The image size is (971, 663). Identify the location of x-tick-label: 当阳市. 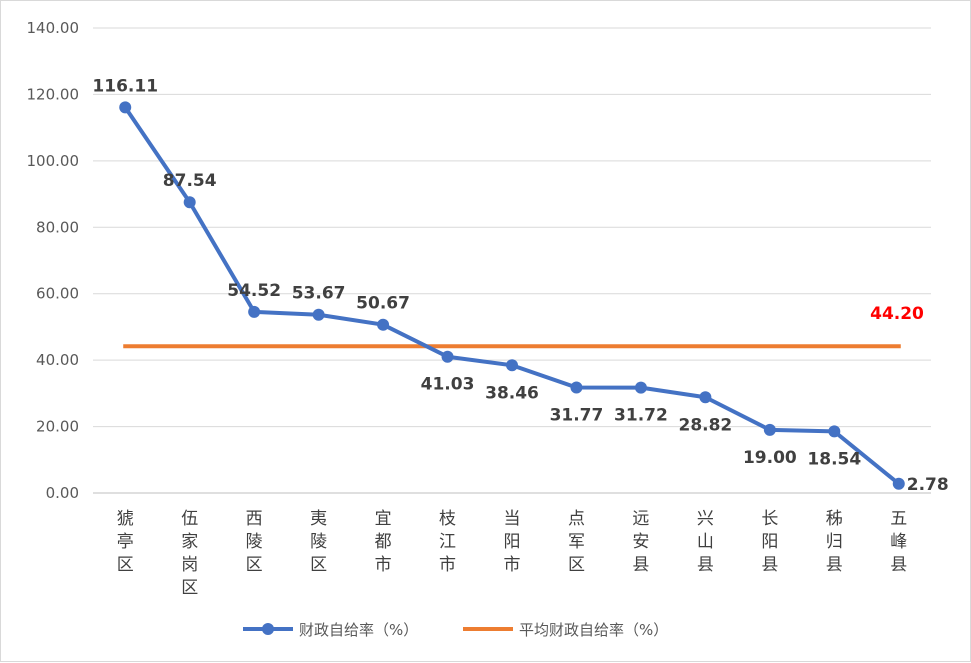
(512, 542).